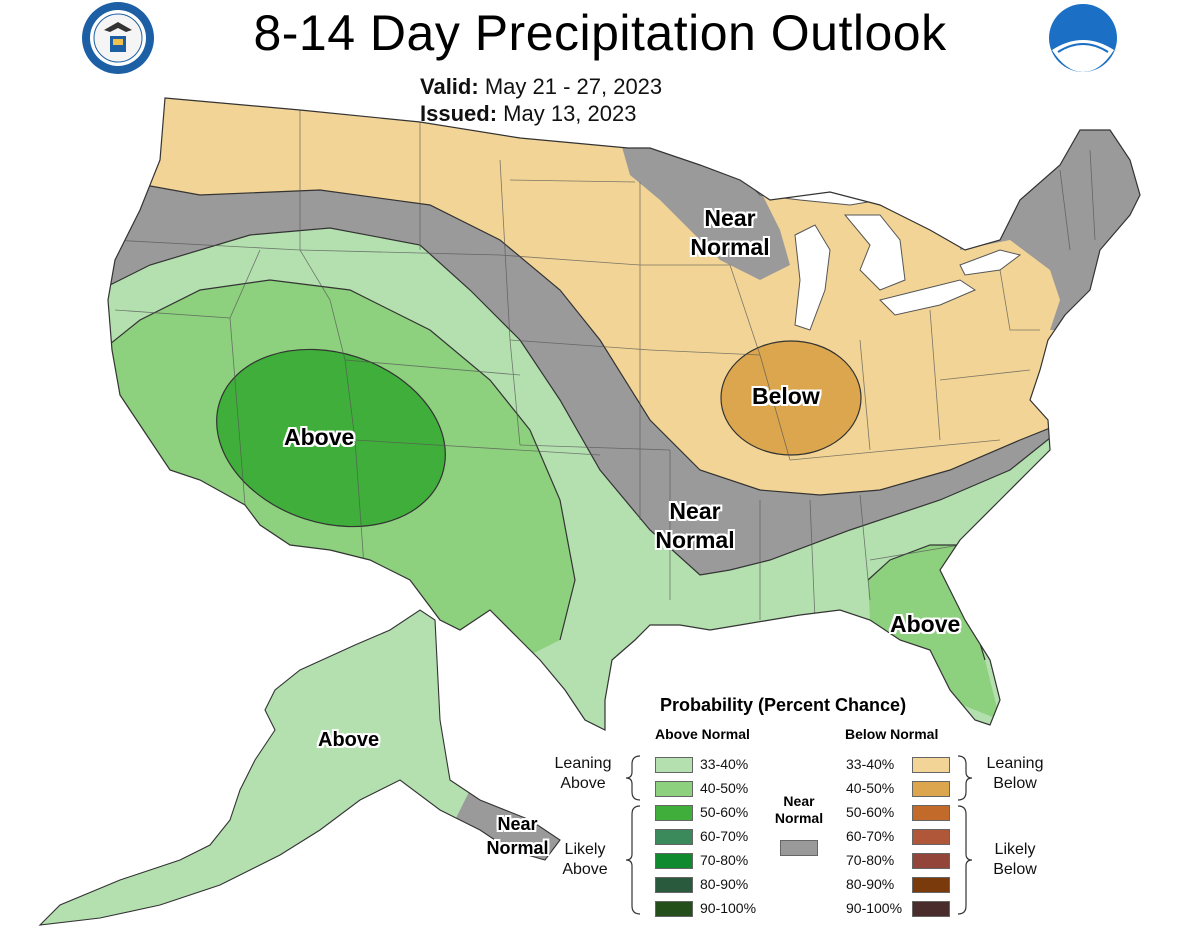  Describe the element at coordinates (724, 884) in the screenshot. I see `legend-above-range-label: 80-90%` at that location.